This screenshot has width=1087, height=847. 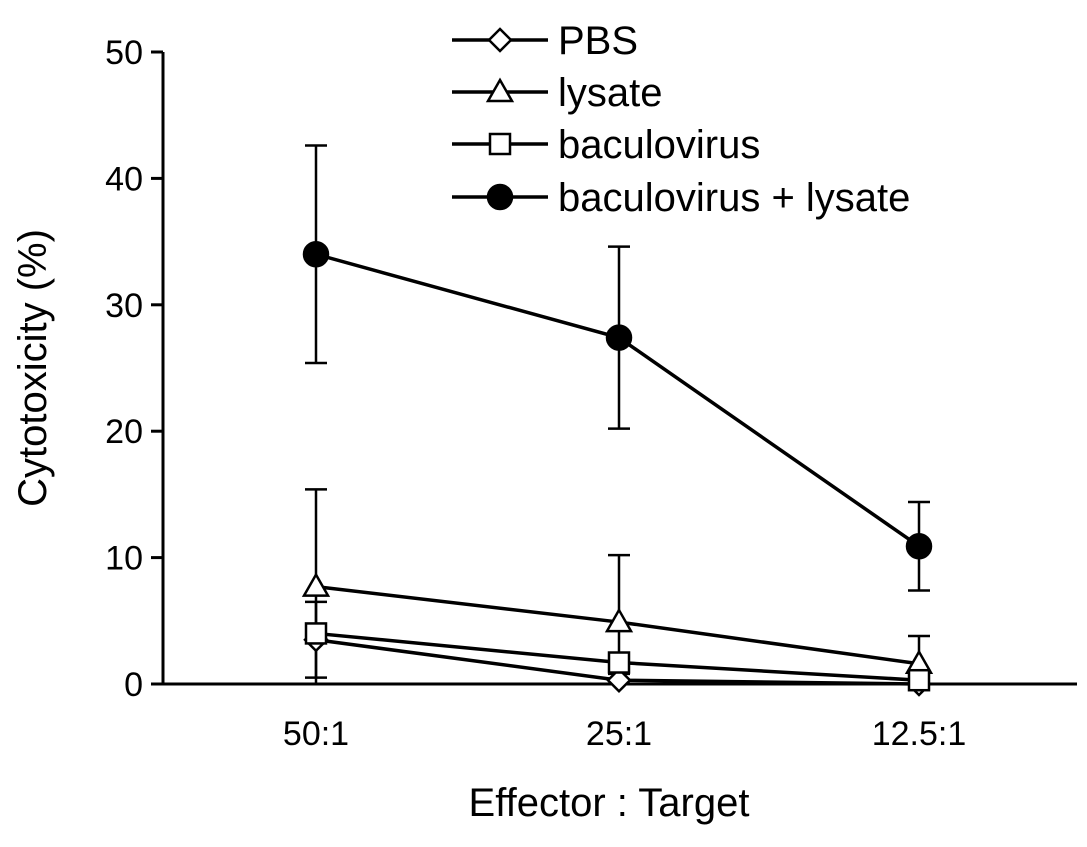 What do you see at coordinates (124, 306) in the screenshot?
I see `y-tick-label: 30` at bounding box center [124, 306].